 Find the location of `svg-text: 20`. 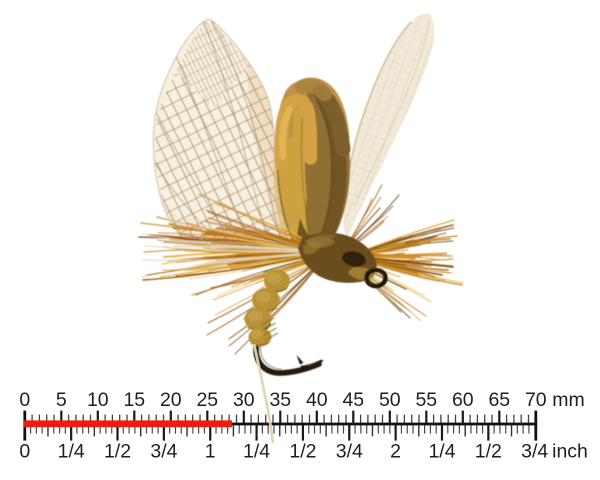

svg-text: 20 is located at coordinates (171, 400).